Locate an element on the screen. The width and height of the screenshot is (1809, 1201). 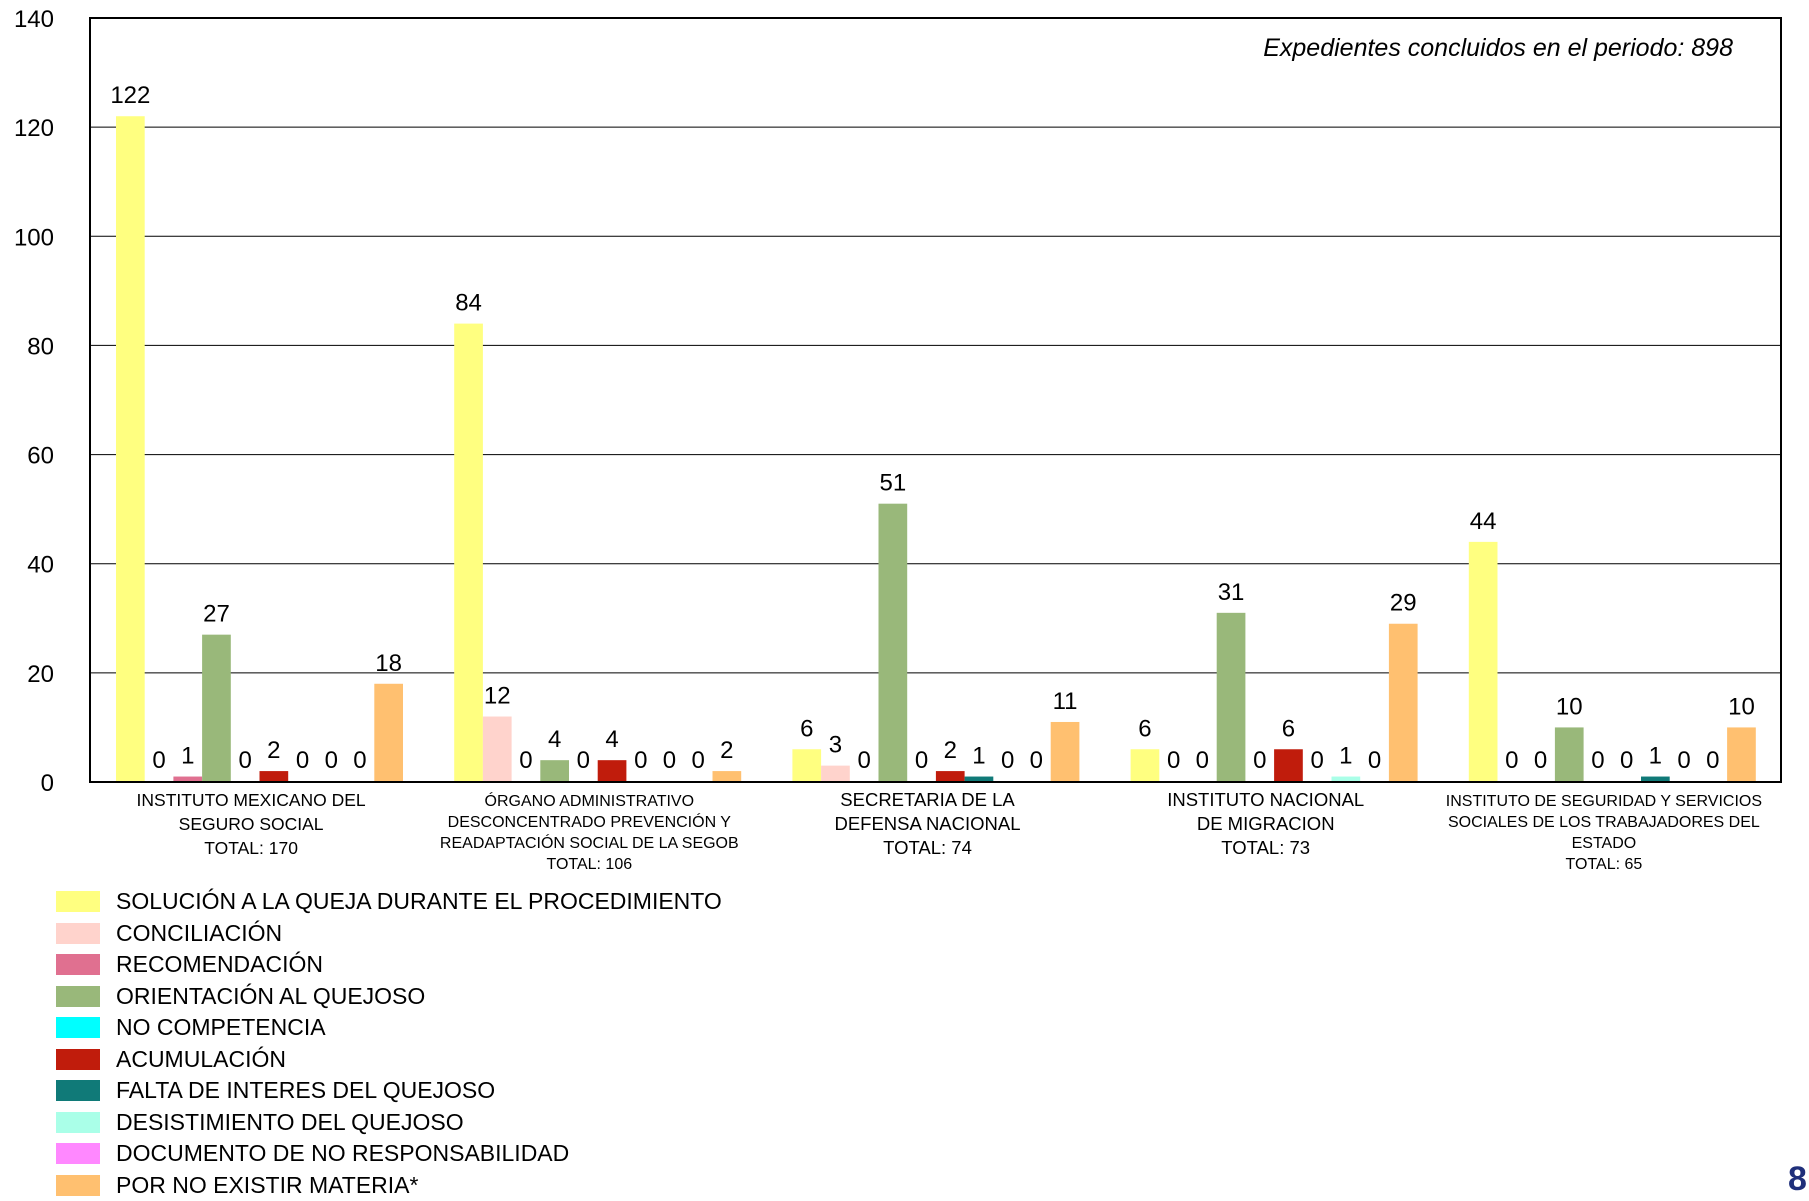
data-label: 4 is located at coordinates (554, 739).